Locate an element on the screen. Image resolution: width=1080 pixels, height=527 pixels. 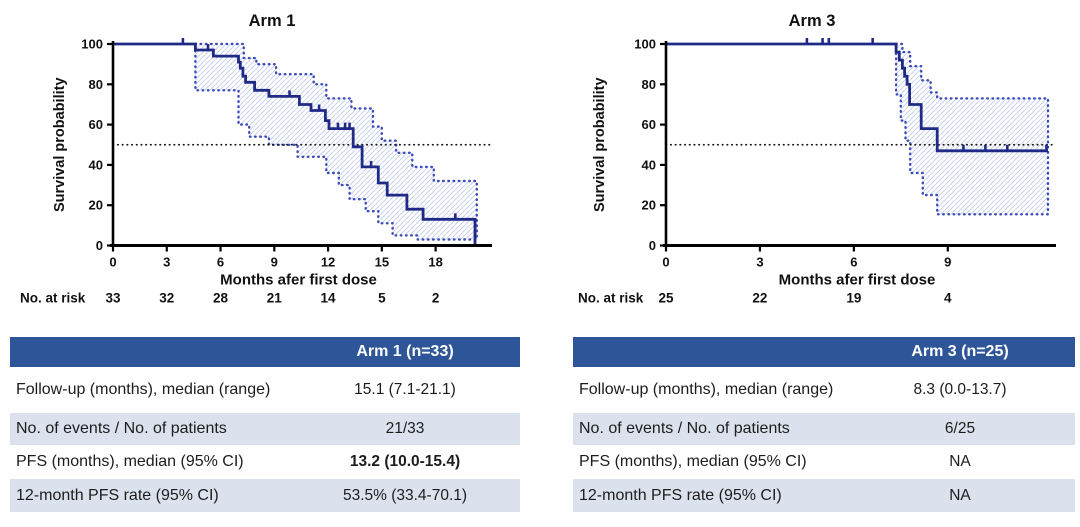
table-header-arm-cell: Arm 1 (n=33) is located at coordinates (405, 351).